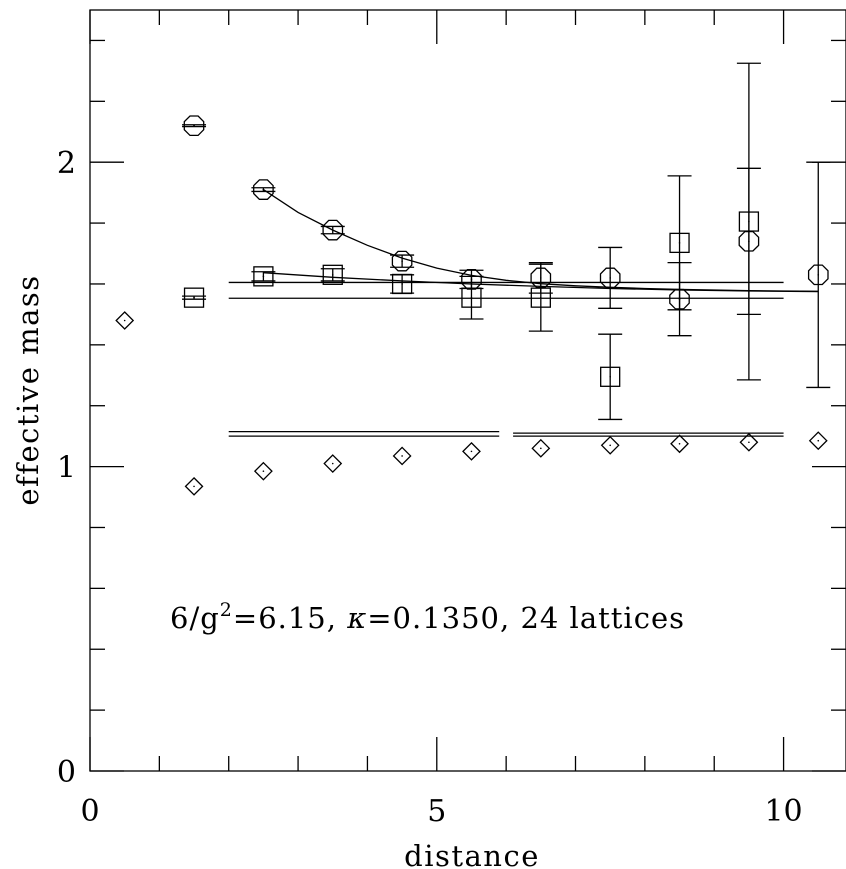 The image size is (846, 869). What do you see at coordinates (28, 389) in the screenshot?
I see `y-axis-label: effective mass` at bounding box center [28, 389].